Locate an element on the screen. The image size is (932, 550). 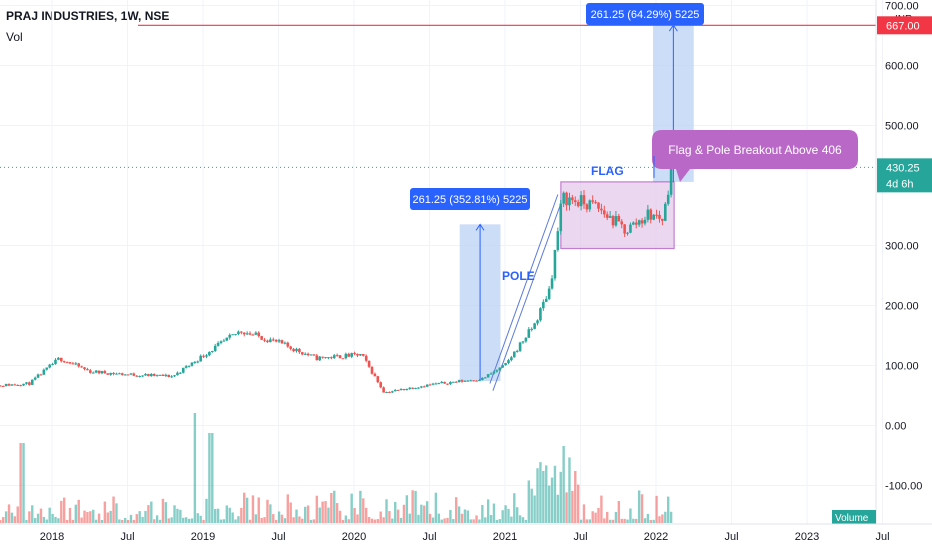
y-tick-5: 500.00 is located at coordinates (902, 127).